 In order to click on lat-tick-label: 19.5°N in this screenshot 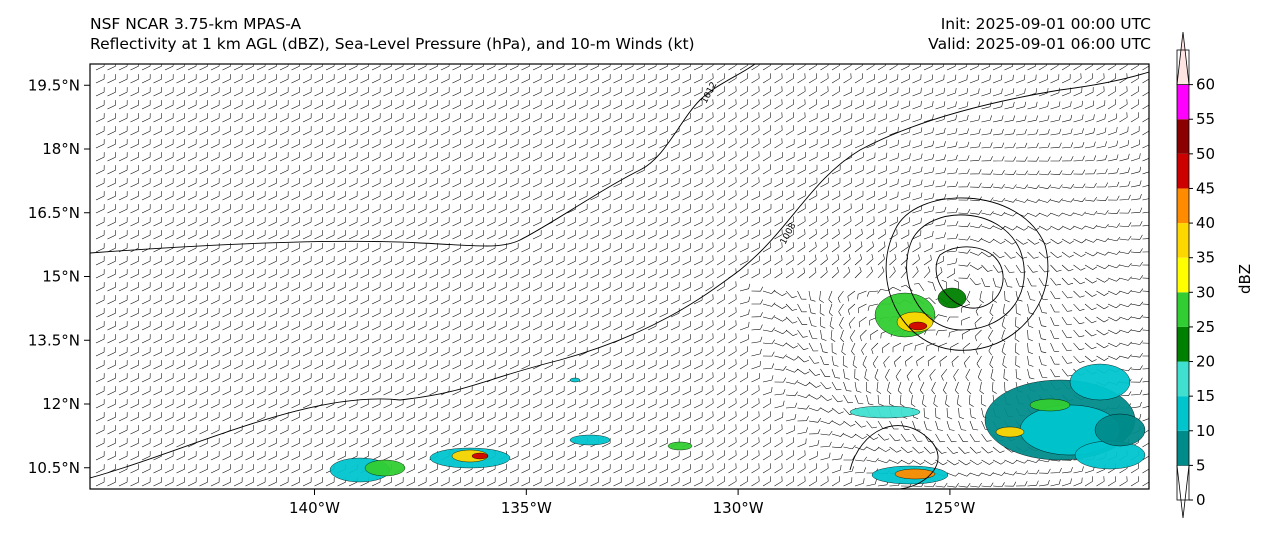, I will do `click(54, 85)`.